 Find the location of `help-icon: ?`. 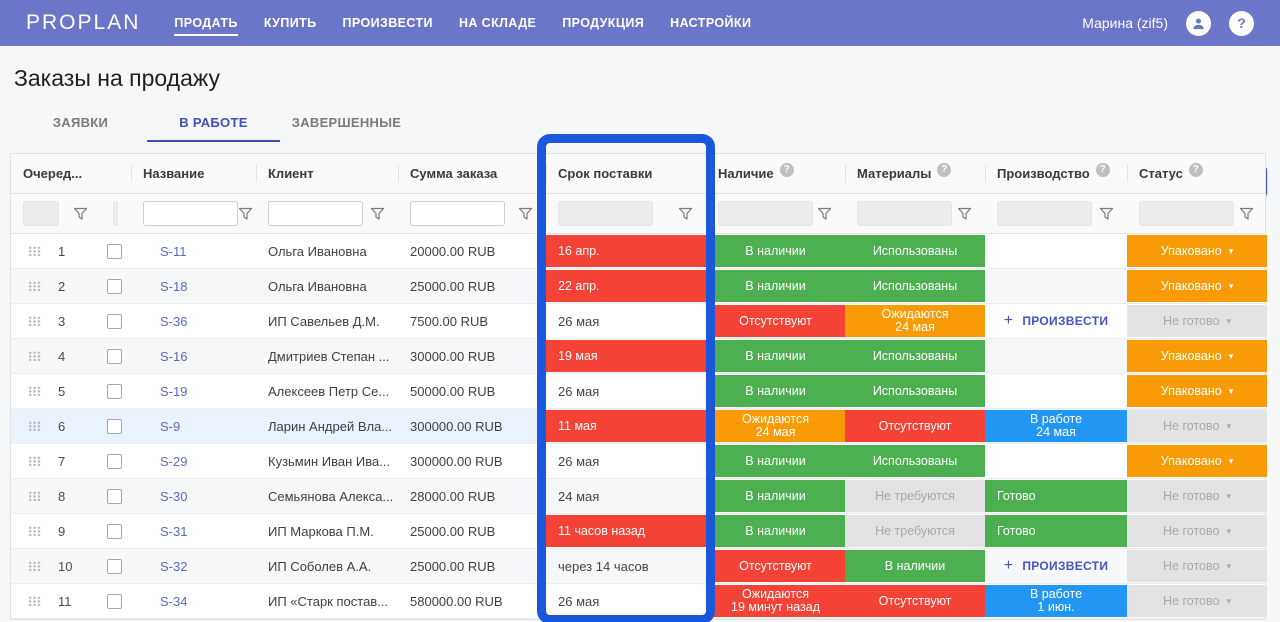

help-icon: ? is located at coordinates (1241, 23).